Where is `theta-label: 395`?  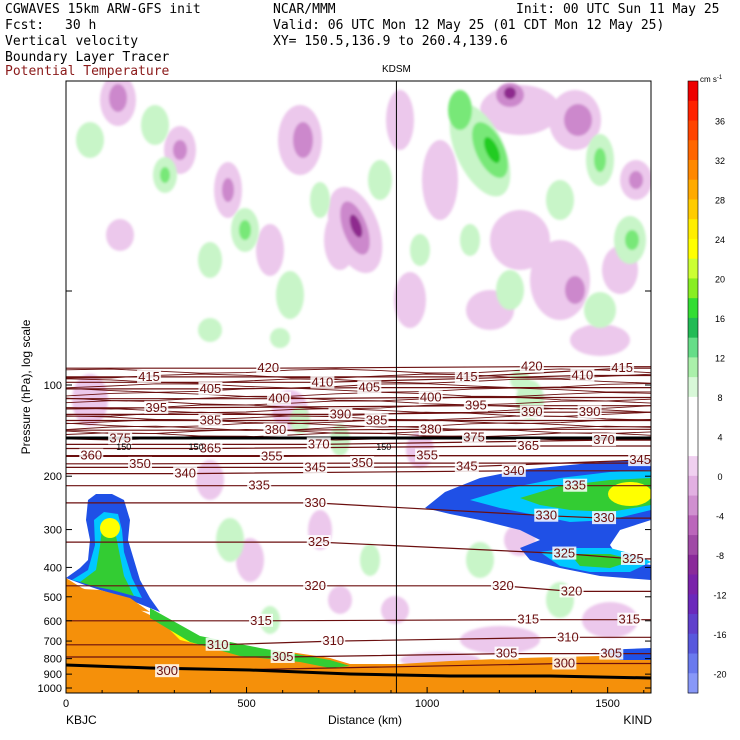 theta-label: 395 is located at coordinates (476, 405).